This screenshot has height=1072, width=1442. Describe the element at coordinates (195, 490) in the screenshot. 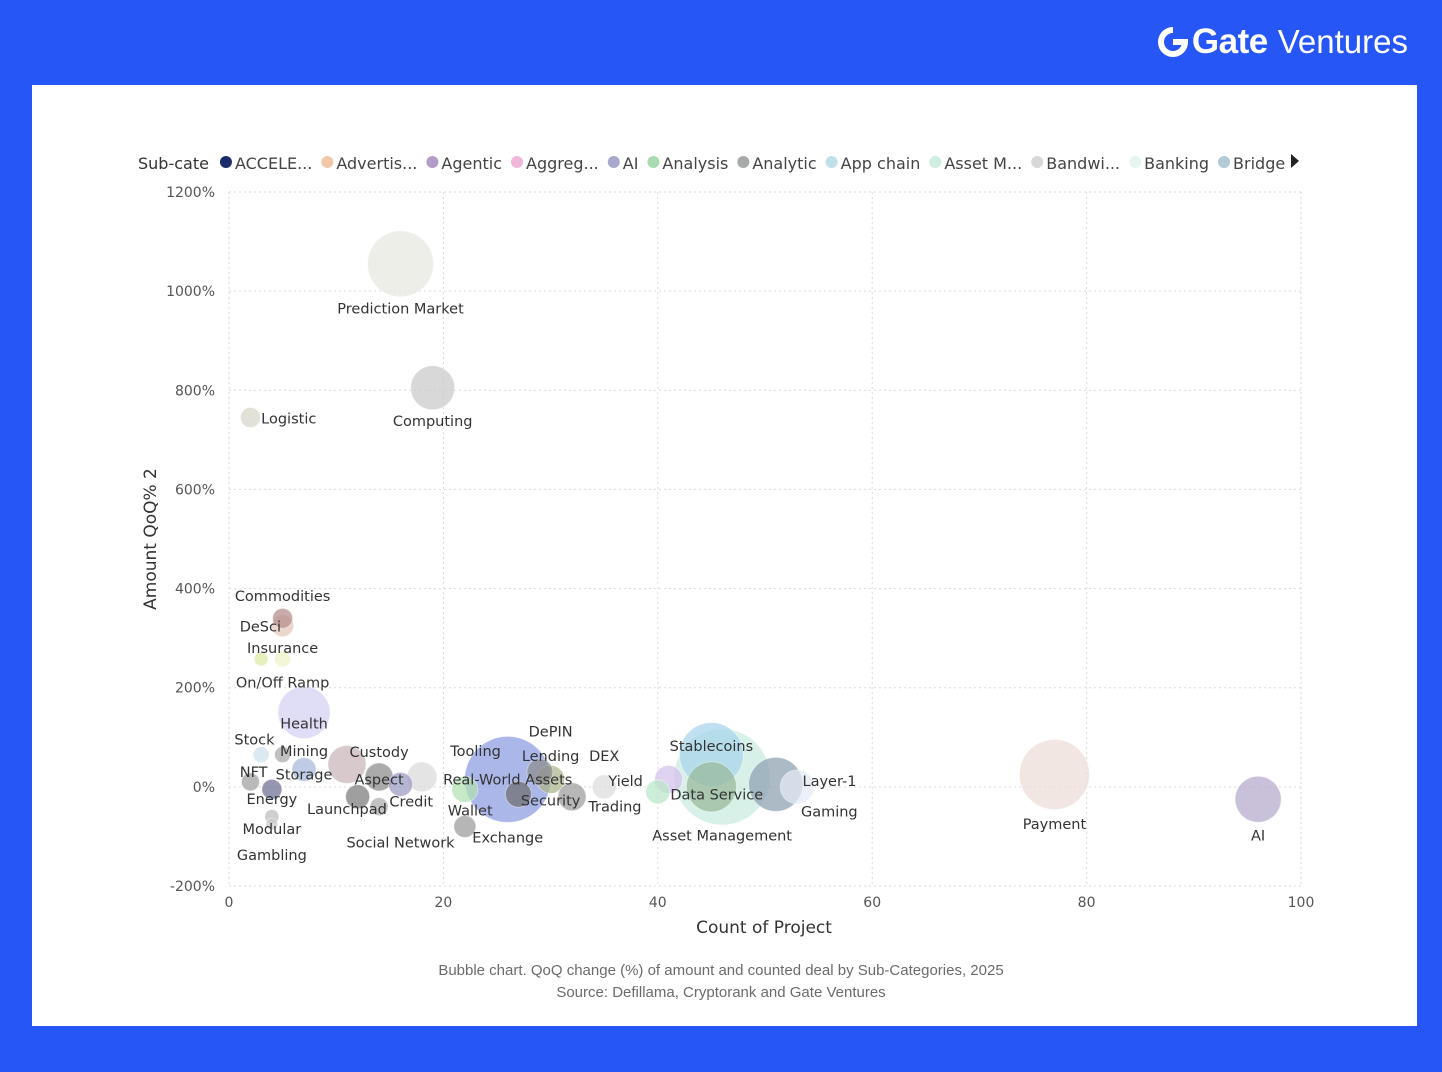

I see `y-tick-label: 600%` at that location.